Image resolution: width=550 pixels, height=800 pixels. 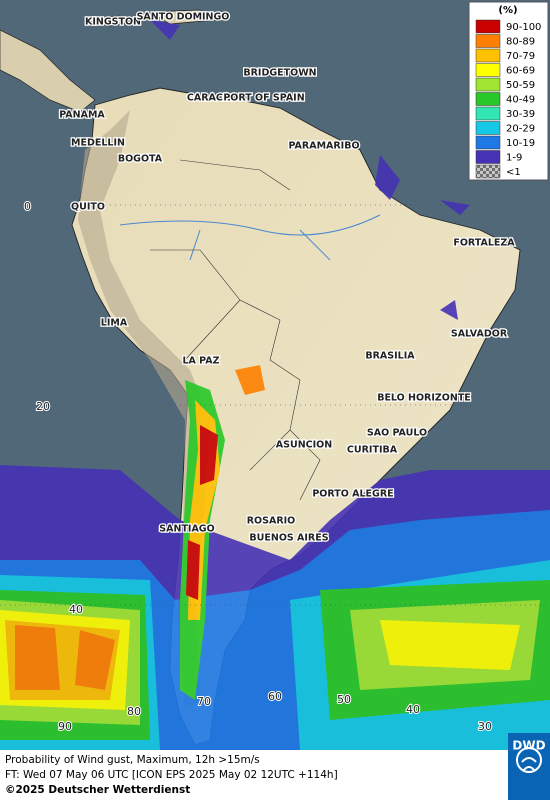 What do you see at coordinates (186, 529) in the screenshot?
I see `city-label: SANTIAGO` at bounding box center [186, 529].